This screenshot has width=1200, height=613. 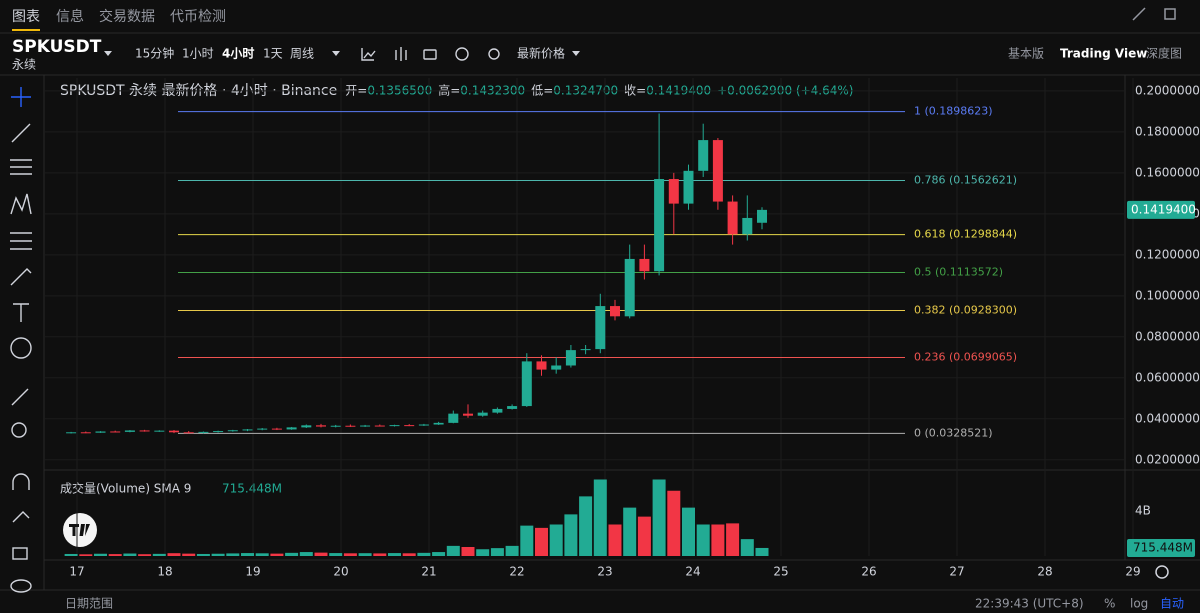 What do you see at coordinates (1162, 572) in the screenshot?
I see `settings-icon` at bounding box center [1162, 572].